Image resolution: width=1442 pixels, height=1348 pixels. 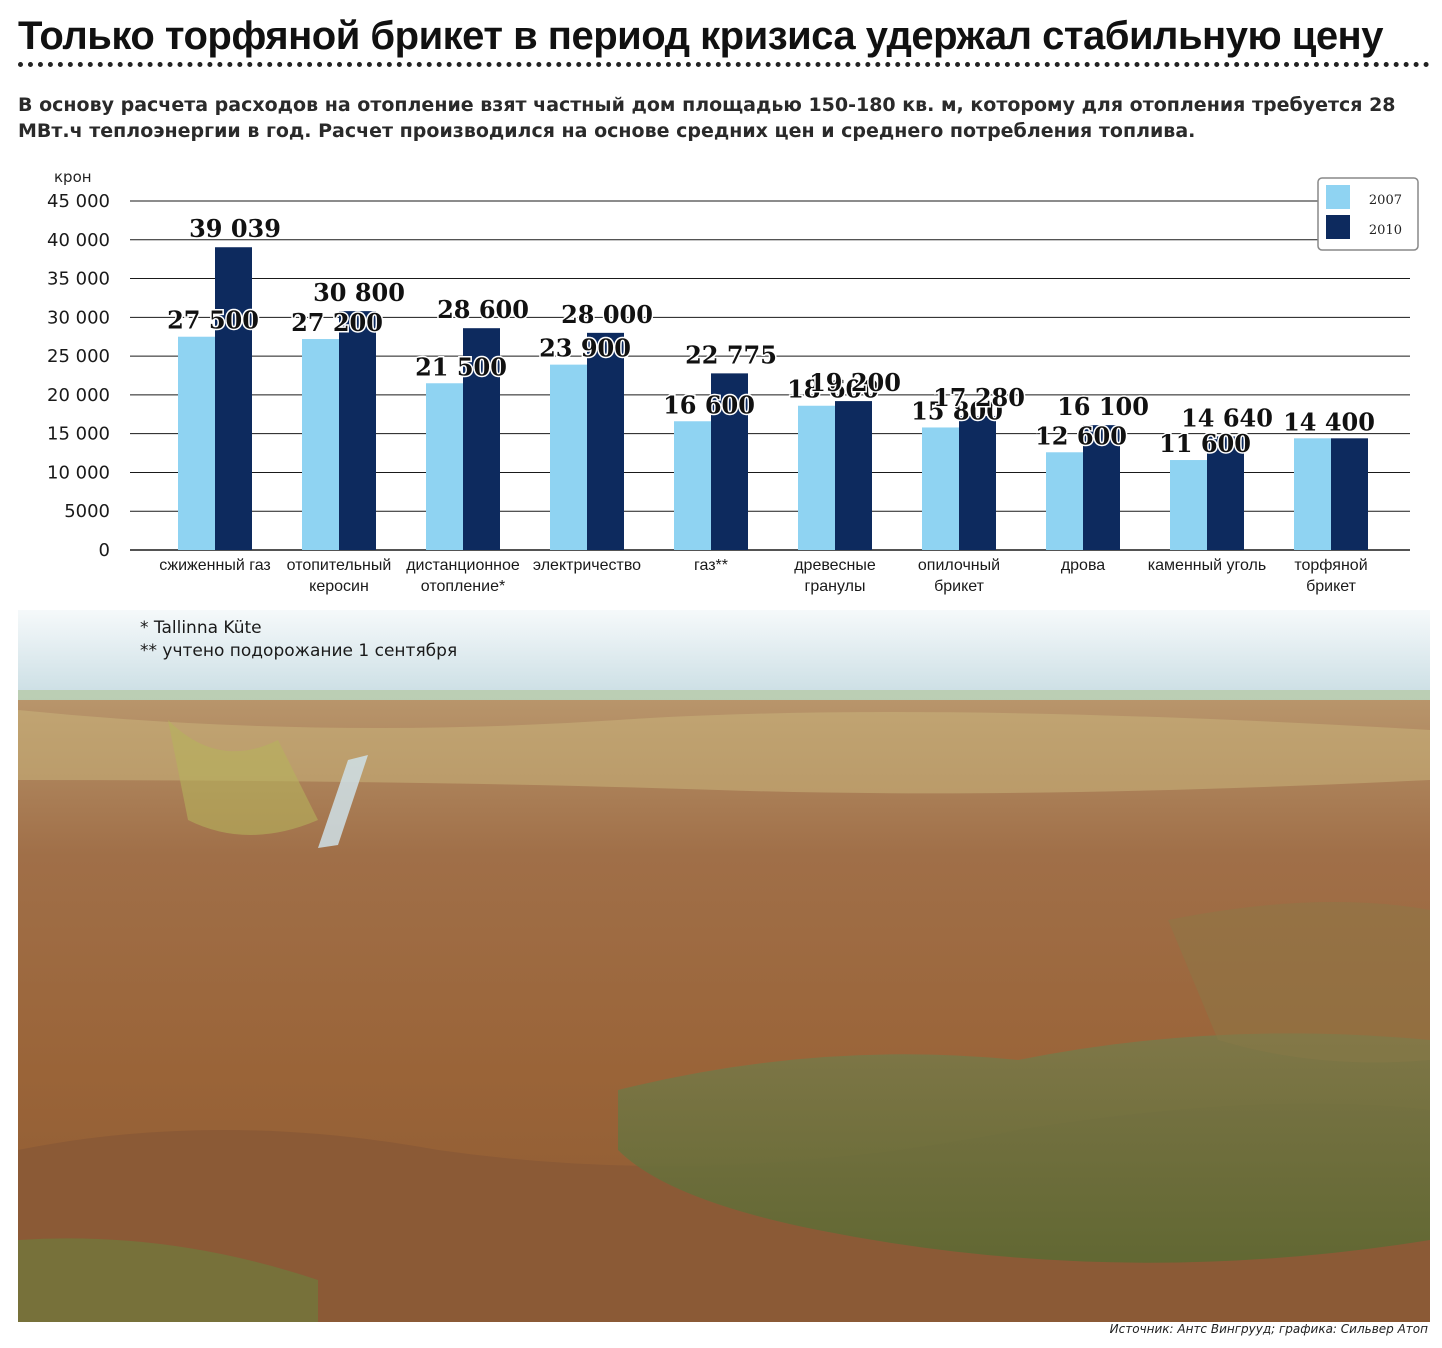 I want to click on data-label-2007: 16 600, so click(x=709, y=404).